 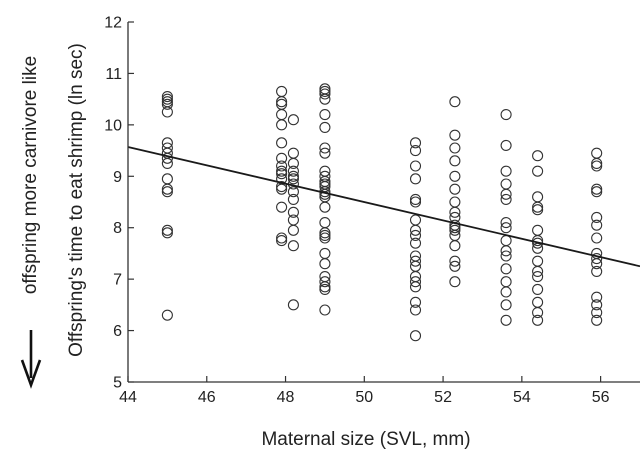 What do you see at coordinates (31, 359) in the screenshot?
I see `down-arrow-icon` at bounding box center [31, 359].